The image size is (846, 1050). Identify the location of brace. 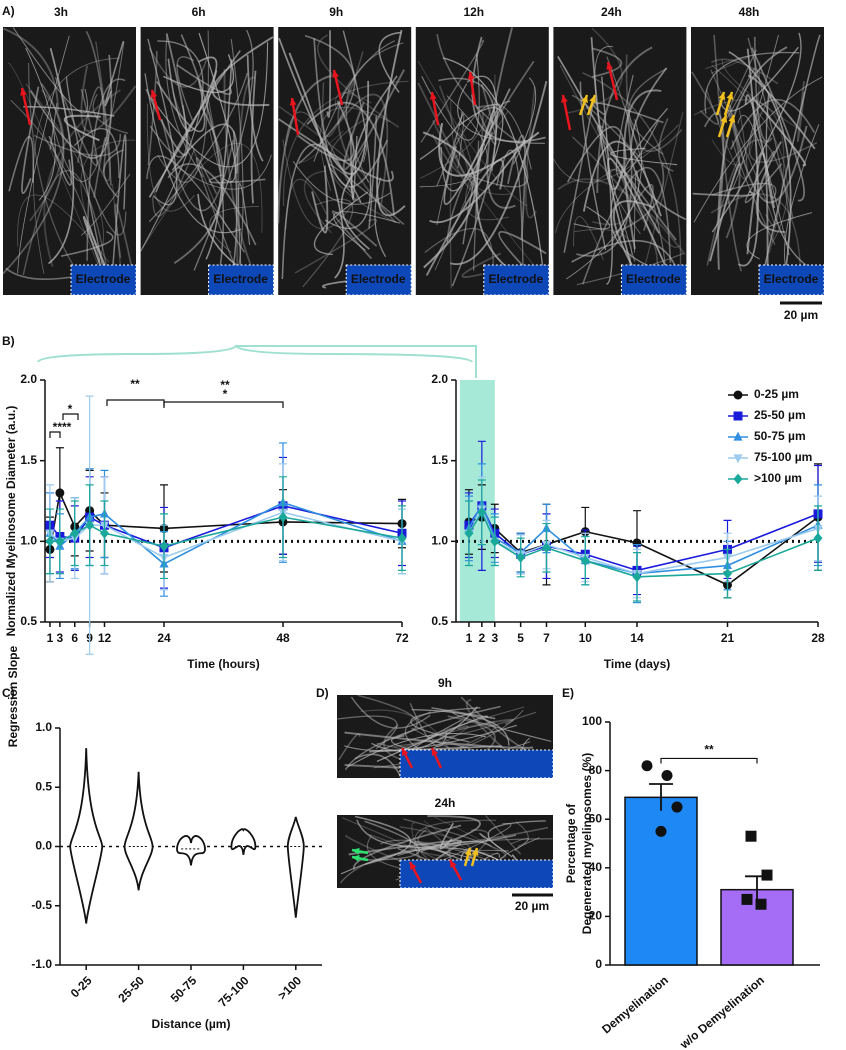
(255, 353).